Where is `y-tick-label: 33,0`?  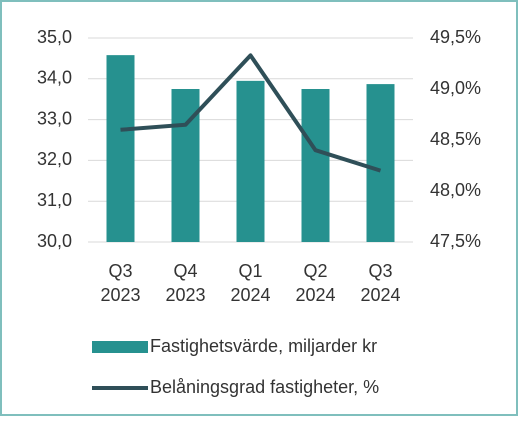 y-tick-label: 33,0 is located at coordinates (54, 118).